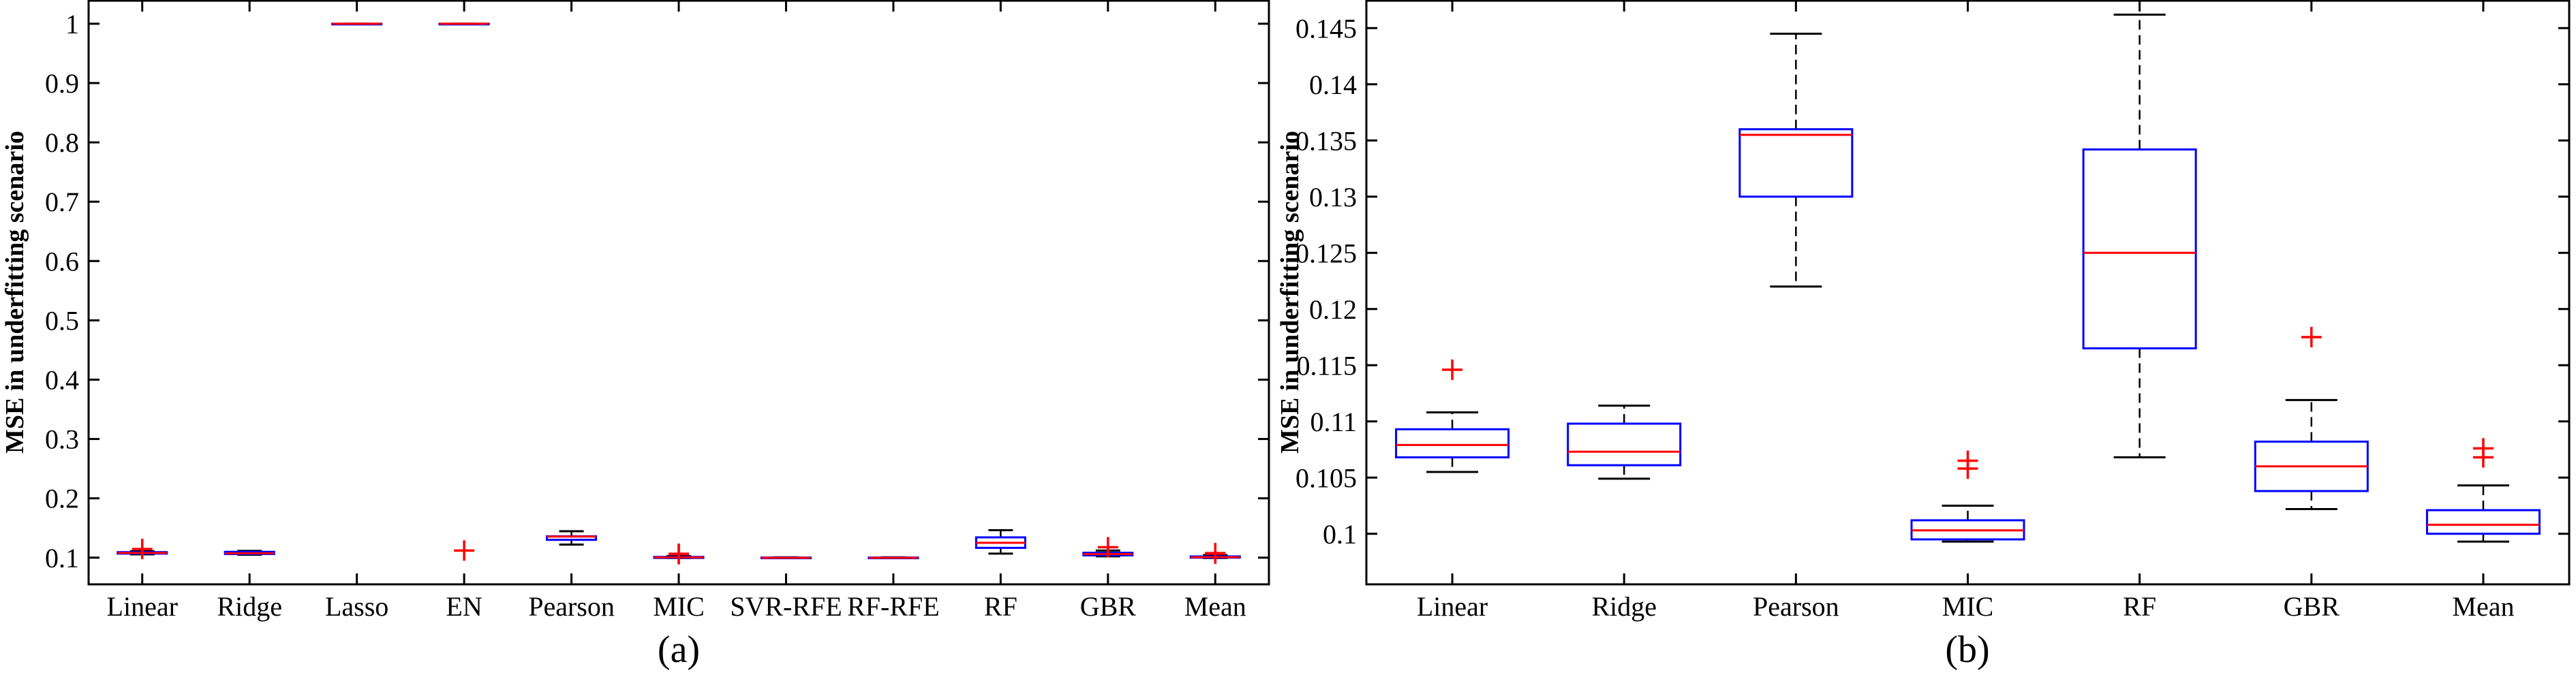  I want to click on y-tick-label: 0.9, so click(62, 83).